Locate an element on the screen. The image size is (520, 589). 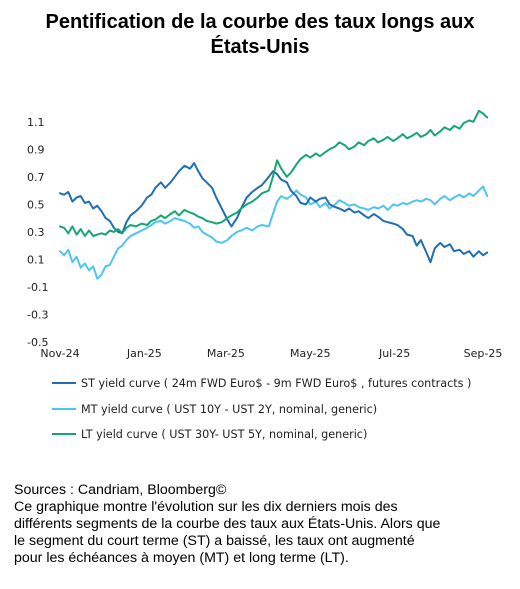
y-tick-label: 0.5 is located at coordinates (36, 204).